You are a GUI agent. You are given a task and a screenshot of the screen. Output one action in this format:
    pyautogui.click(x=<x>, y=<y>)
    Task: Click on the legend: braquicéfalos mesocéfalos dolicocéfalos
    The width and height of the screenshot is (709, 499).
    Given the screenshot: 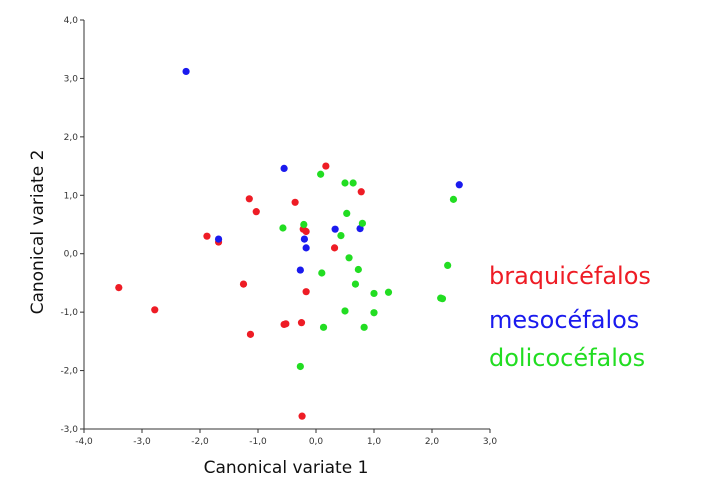 What is the action you would take?
    pyautogui.click(x=570, y=317)
    